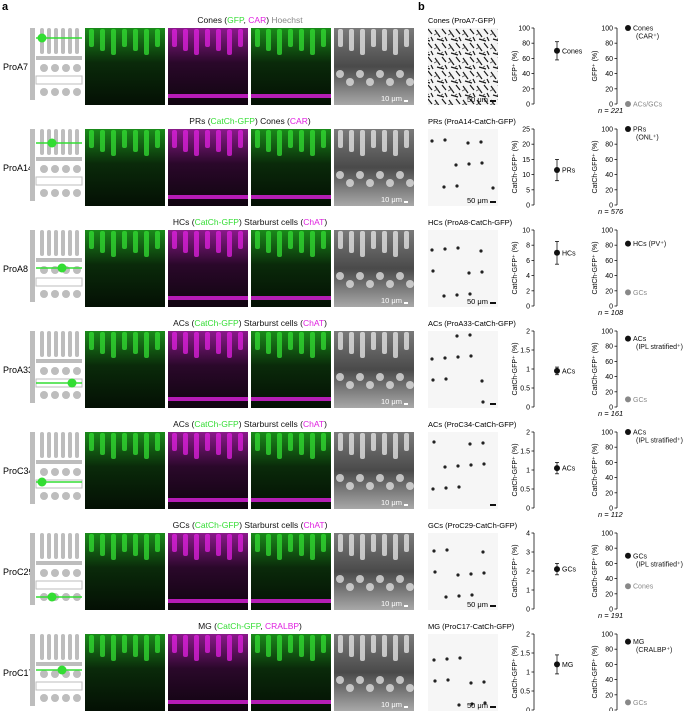 This screenshot has height=711, width=685. Describe the element at coordinates (271, 323) in the screenshot. I see `header-segment: ) Starburst cells (` at that location.